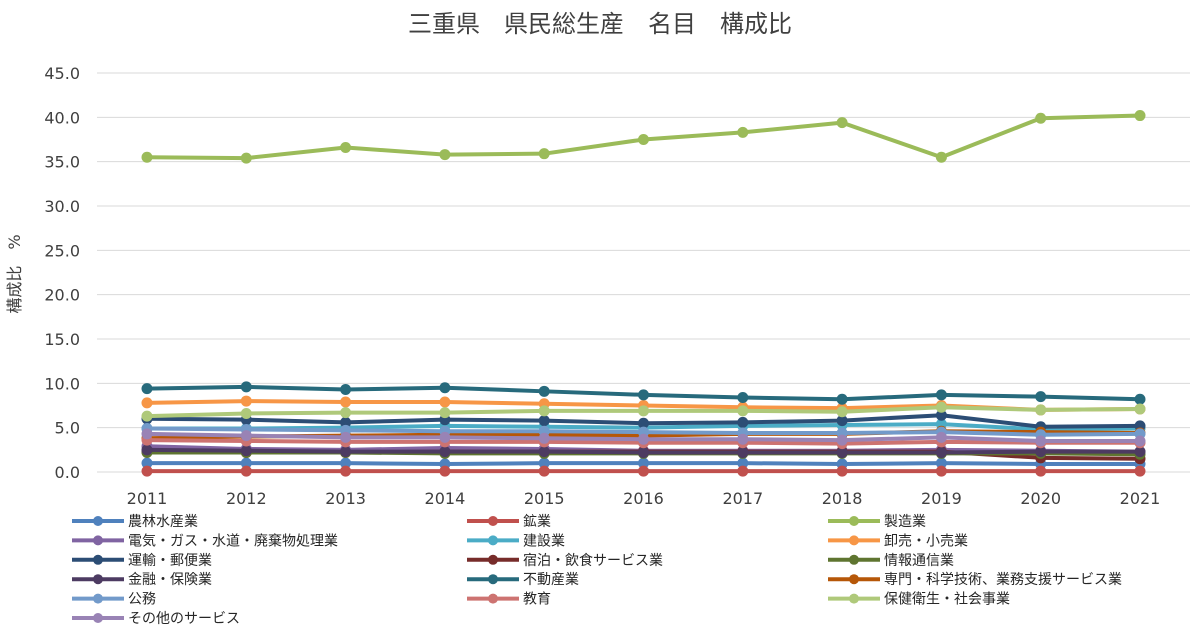 The height and width of the screenshot is (632, 1200). I want to click on y-tick-label: 15.0, so click(62, 339).